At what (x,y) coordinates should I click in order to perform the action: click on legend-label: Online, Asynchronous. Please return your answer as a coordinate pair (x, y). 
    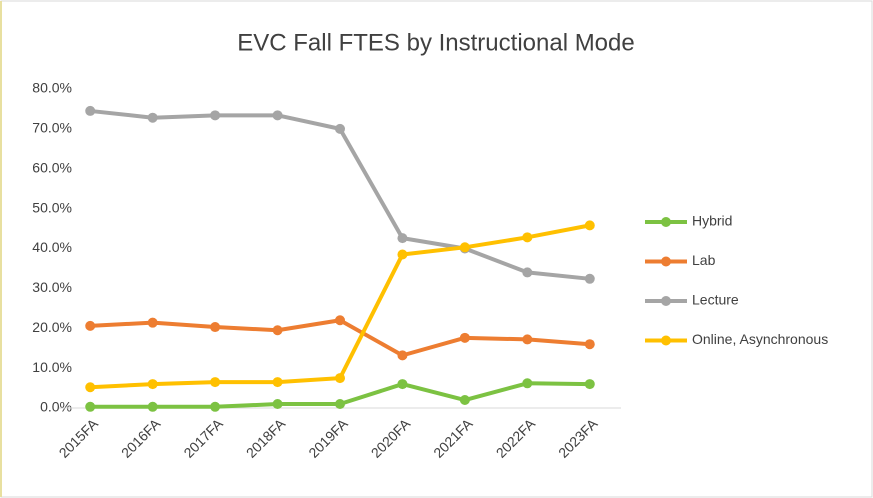
    Looking at the image, I should click on (760, 339).